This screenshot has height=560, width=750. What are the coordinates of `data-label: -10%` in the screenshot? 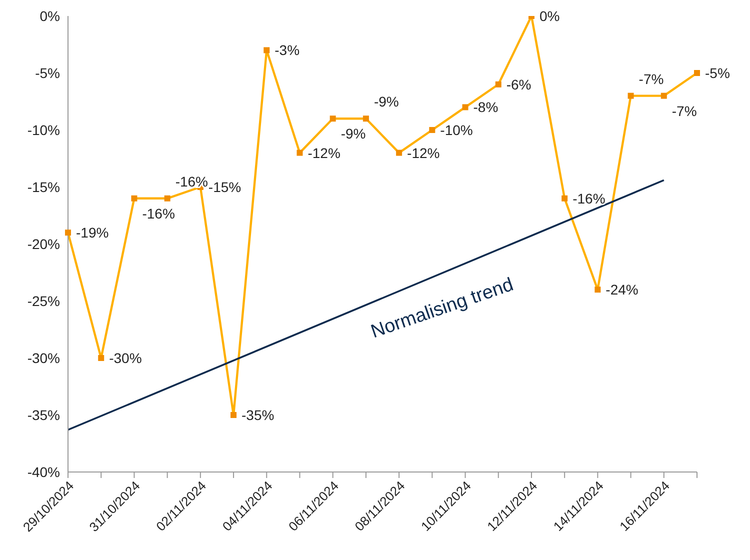 It's located at (456, 130).